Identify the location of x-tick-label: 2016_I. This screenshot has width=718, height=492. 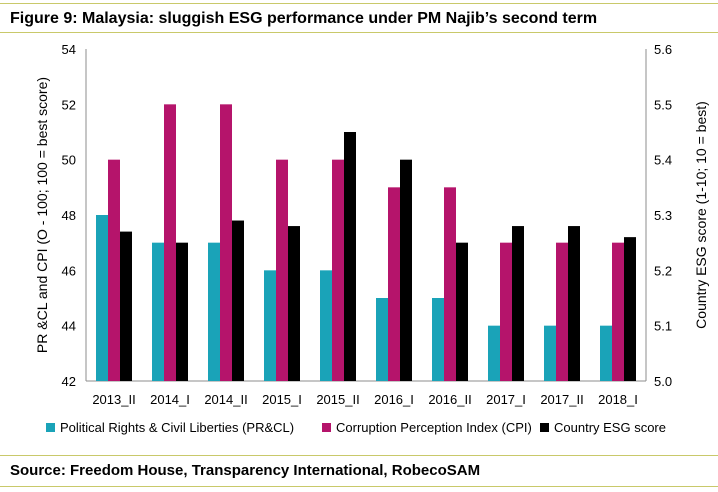
(394, 399).